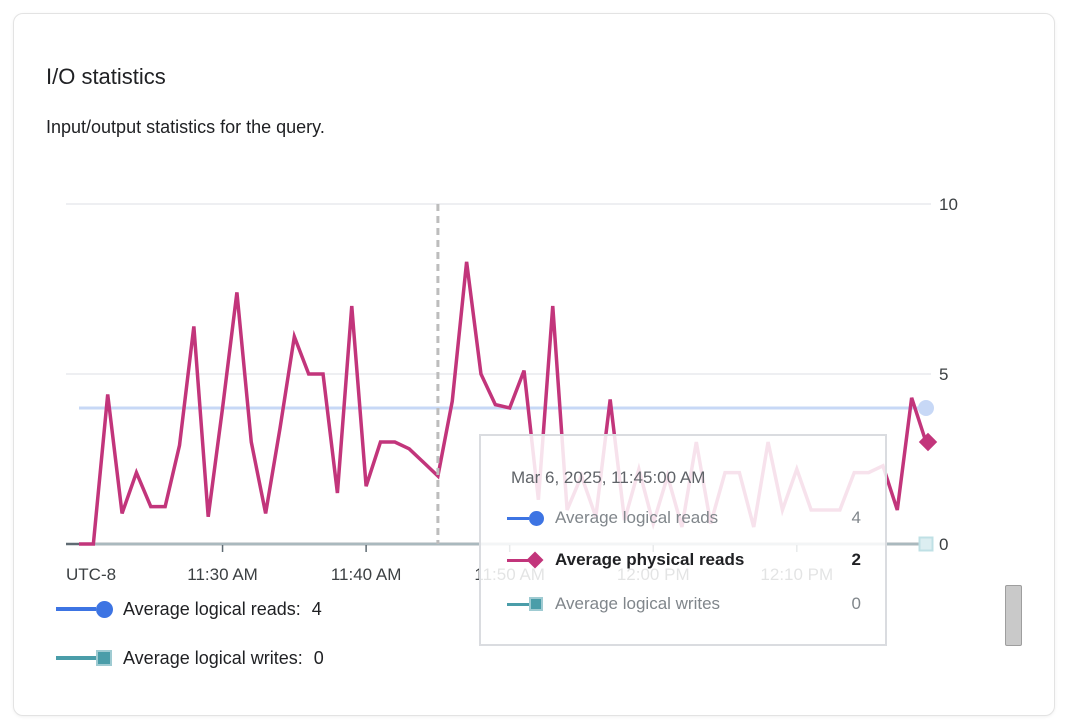  Describe the element at coordinates (222, 574) in the screenshot. I see `x-axis-label: 11:30 AM` at that location.